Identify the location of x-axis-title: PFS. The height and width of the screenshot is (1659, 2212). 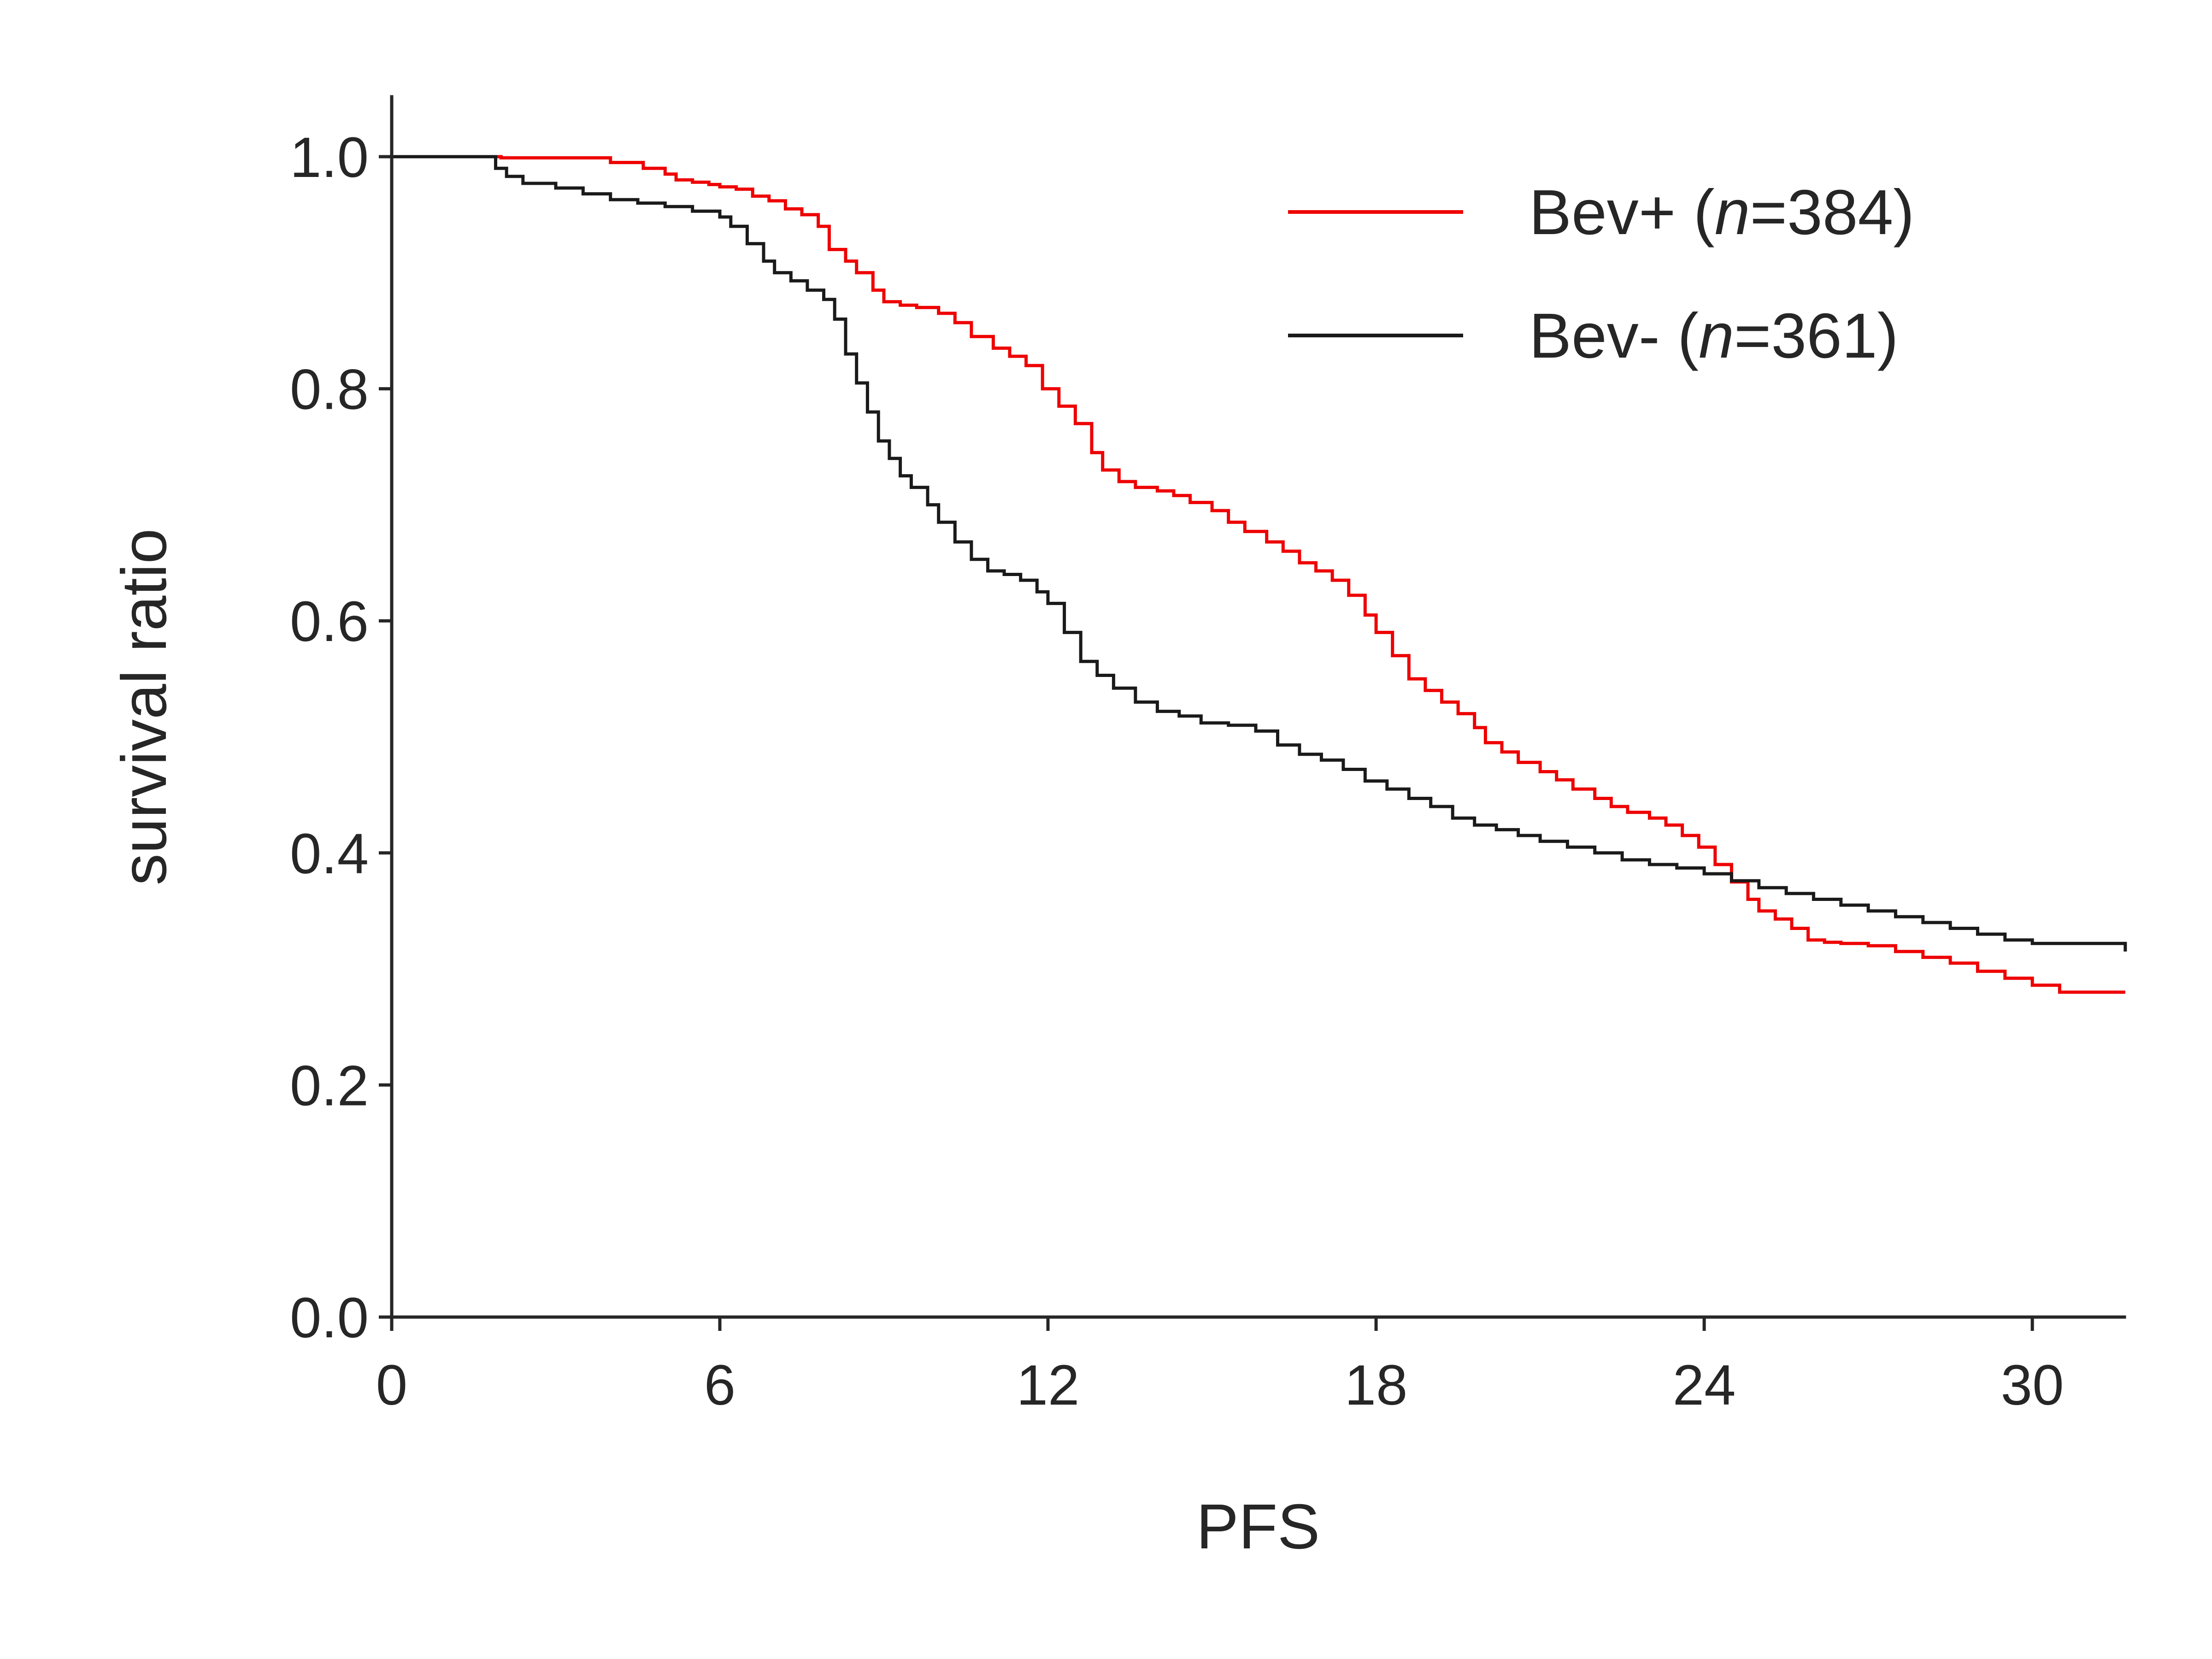
(1258, 1526).